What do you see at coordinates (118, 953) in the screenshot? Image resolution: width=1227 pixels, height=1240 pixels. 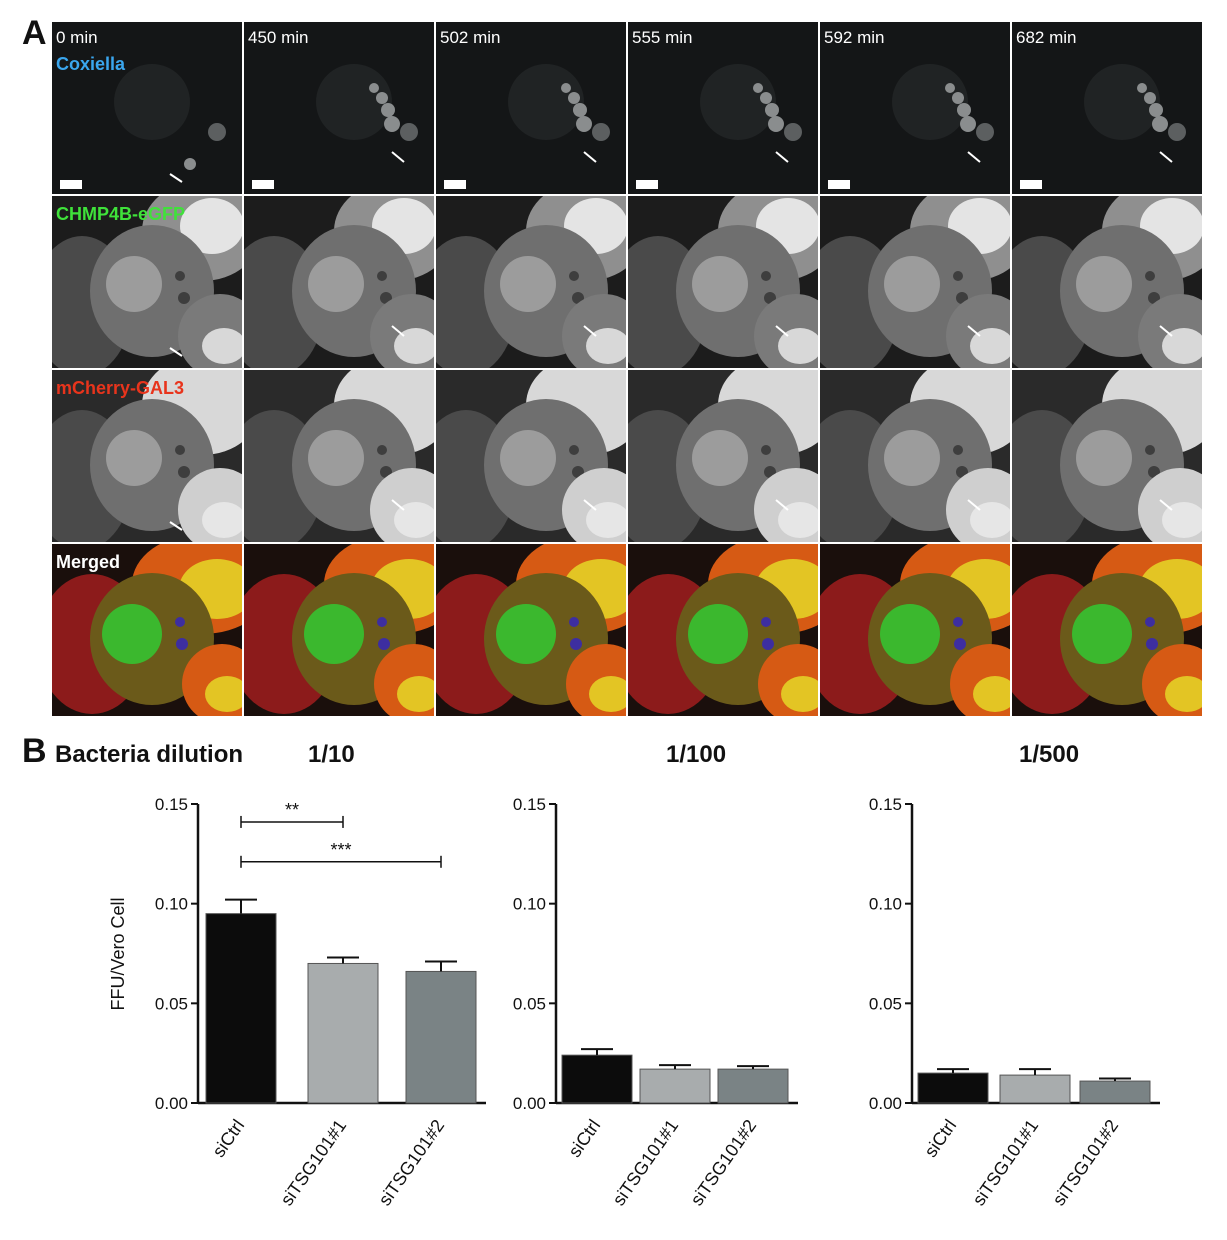 I see `y-axis-label: FFU/Vero Cell` at bounding box center [118, 953].